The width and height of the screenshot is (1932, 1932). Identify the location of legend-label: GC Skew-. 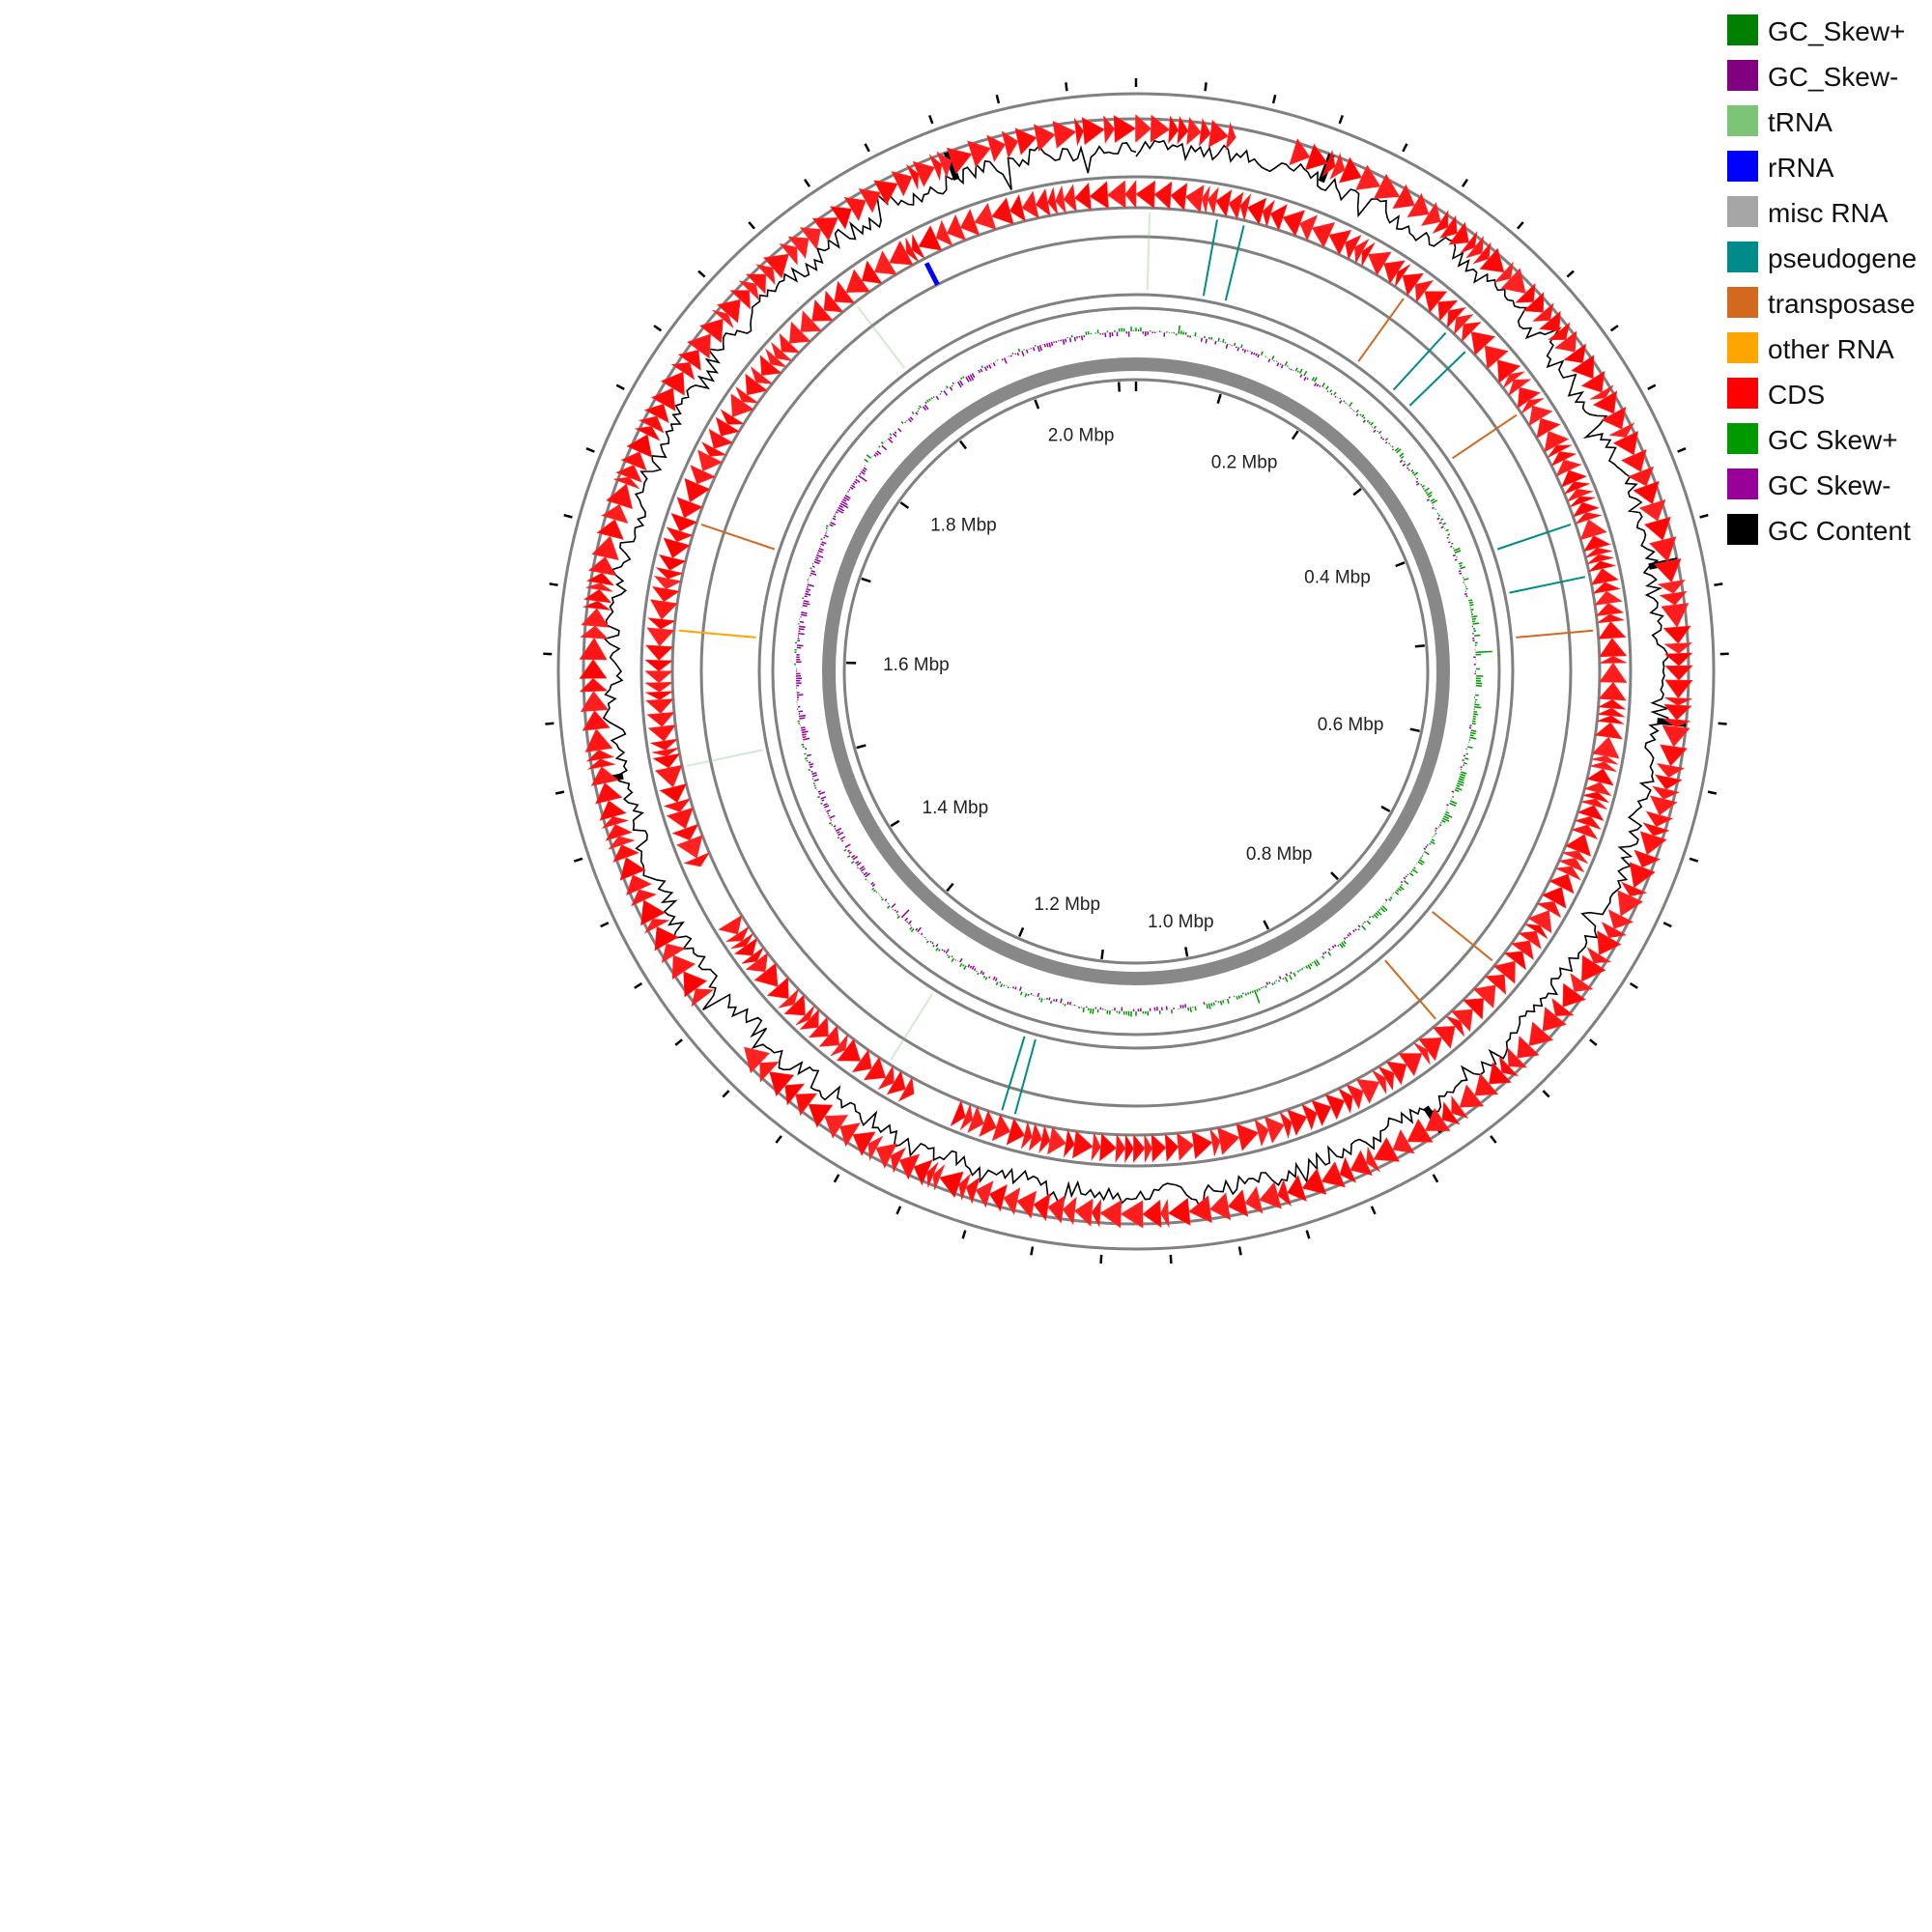
(1829, 485).